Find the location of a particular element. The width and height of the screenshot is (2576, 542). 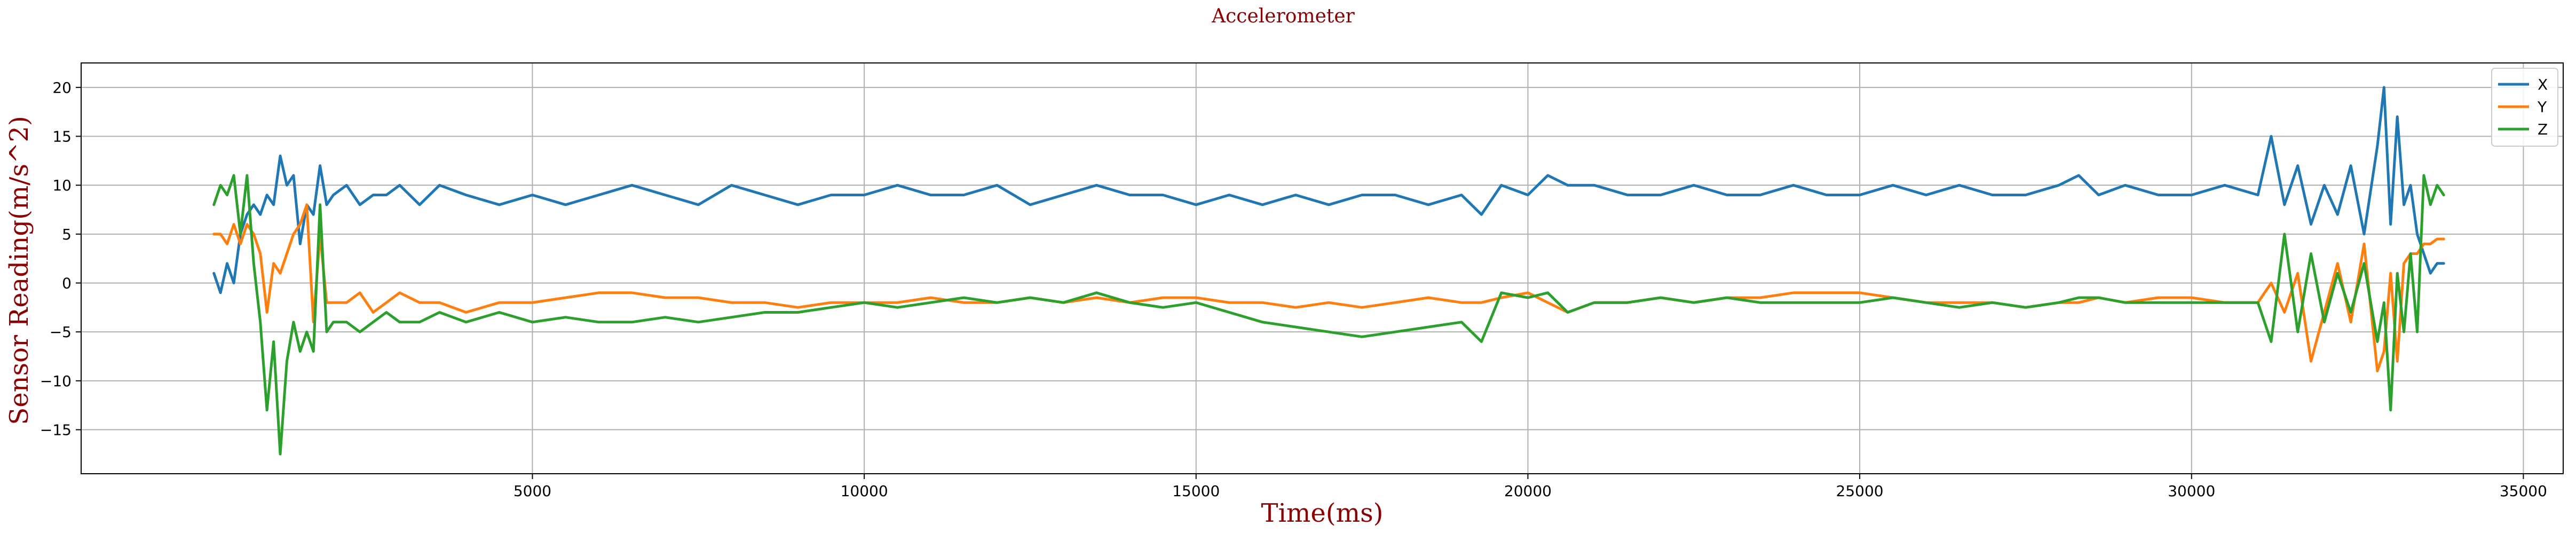

x-axis-label: Time(ms) is located at coordinates (1322, 513).